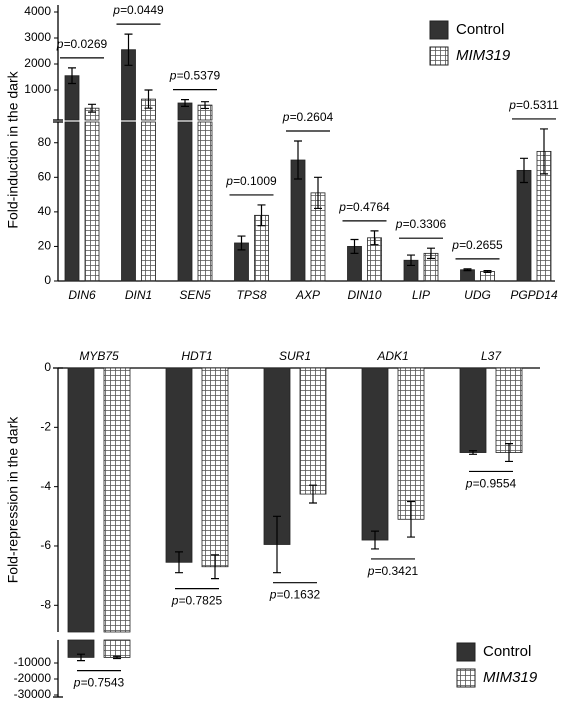  I want to click on y-tick-label: -30000, so click(33, 694).